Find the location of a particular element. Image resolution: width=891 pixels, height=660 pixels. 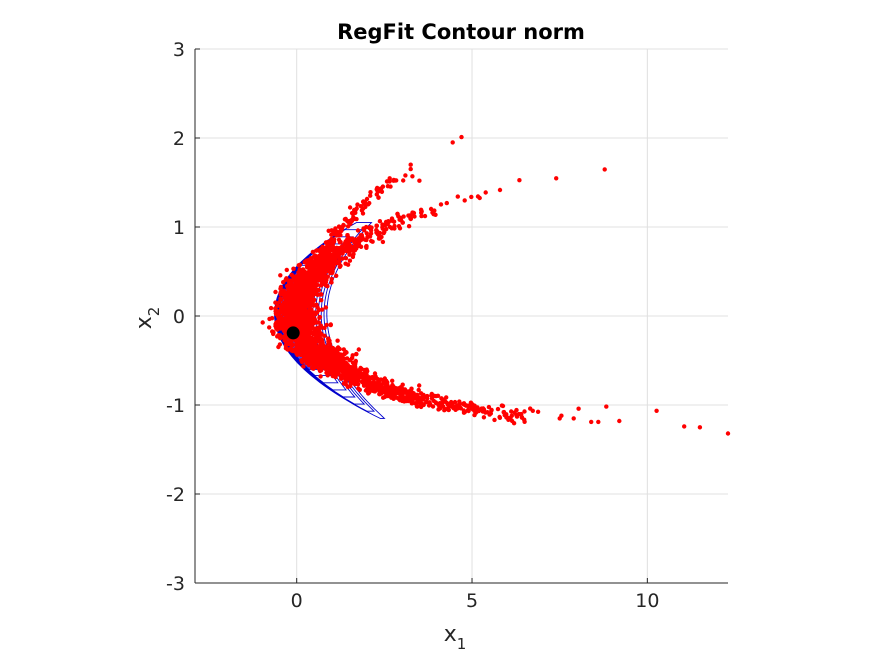

y-tick-label: 0 is located at coordinates (179, 317).